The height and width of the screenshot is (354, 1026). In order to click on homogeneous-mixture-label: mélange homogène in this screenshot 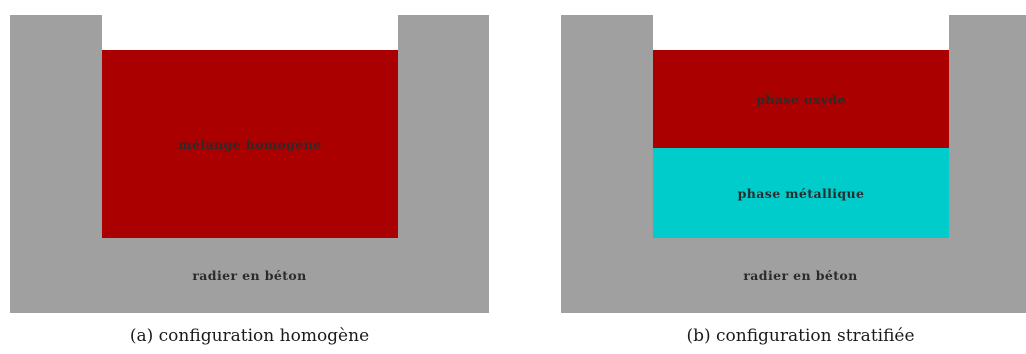, I will do `click(250, 144)`.